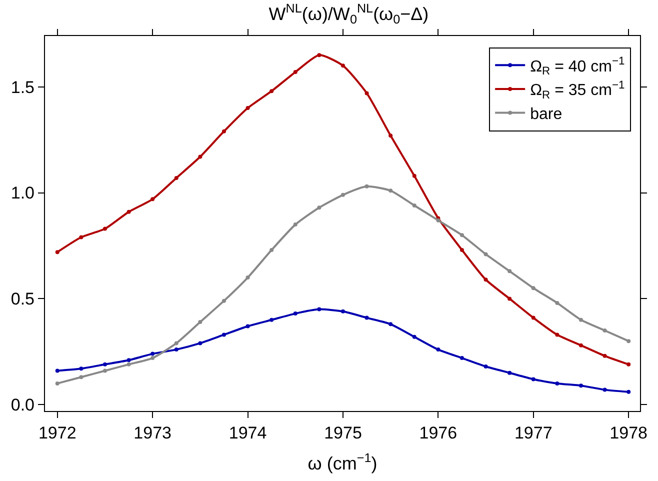 The image size is (658, 481). I want to click on x-axis-title: ω (cm$^{−1}$), so click(343, 462).